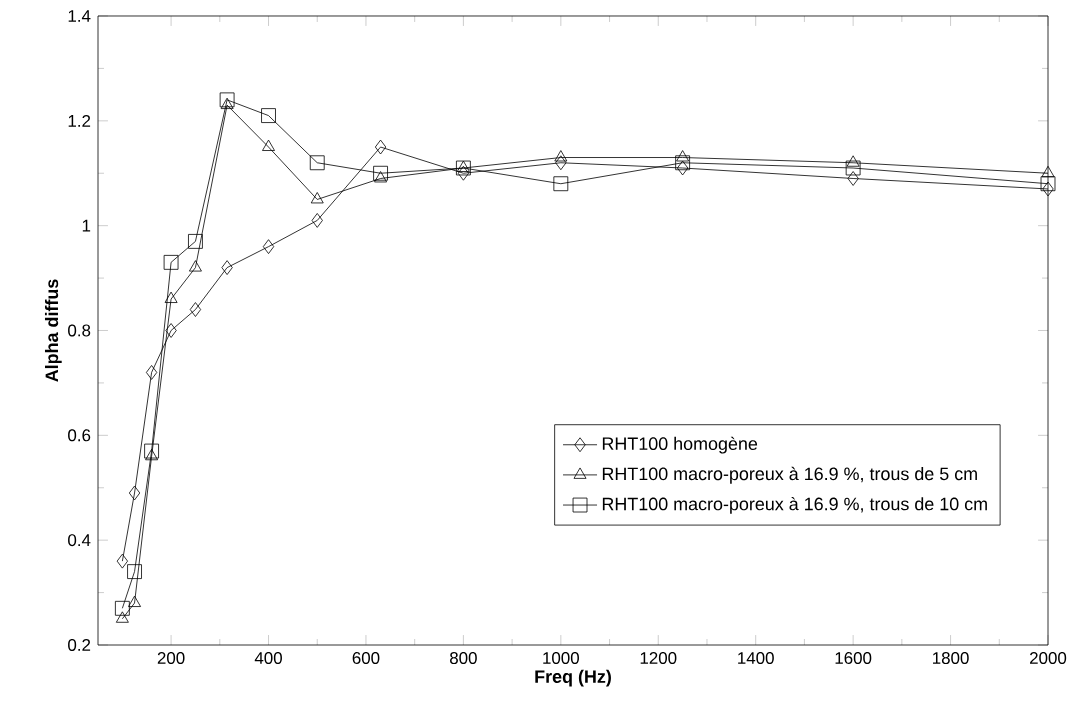 Image resolution: width=1079 pixels, height=713 pixels. Describe the element at coordinates (86, 225) in the screenshot. I see `y-tick-label: 1` at that location.